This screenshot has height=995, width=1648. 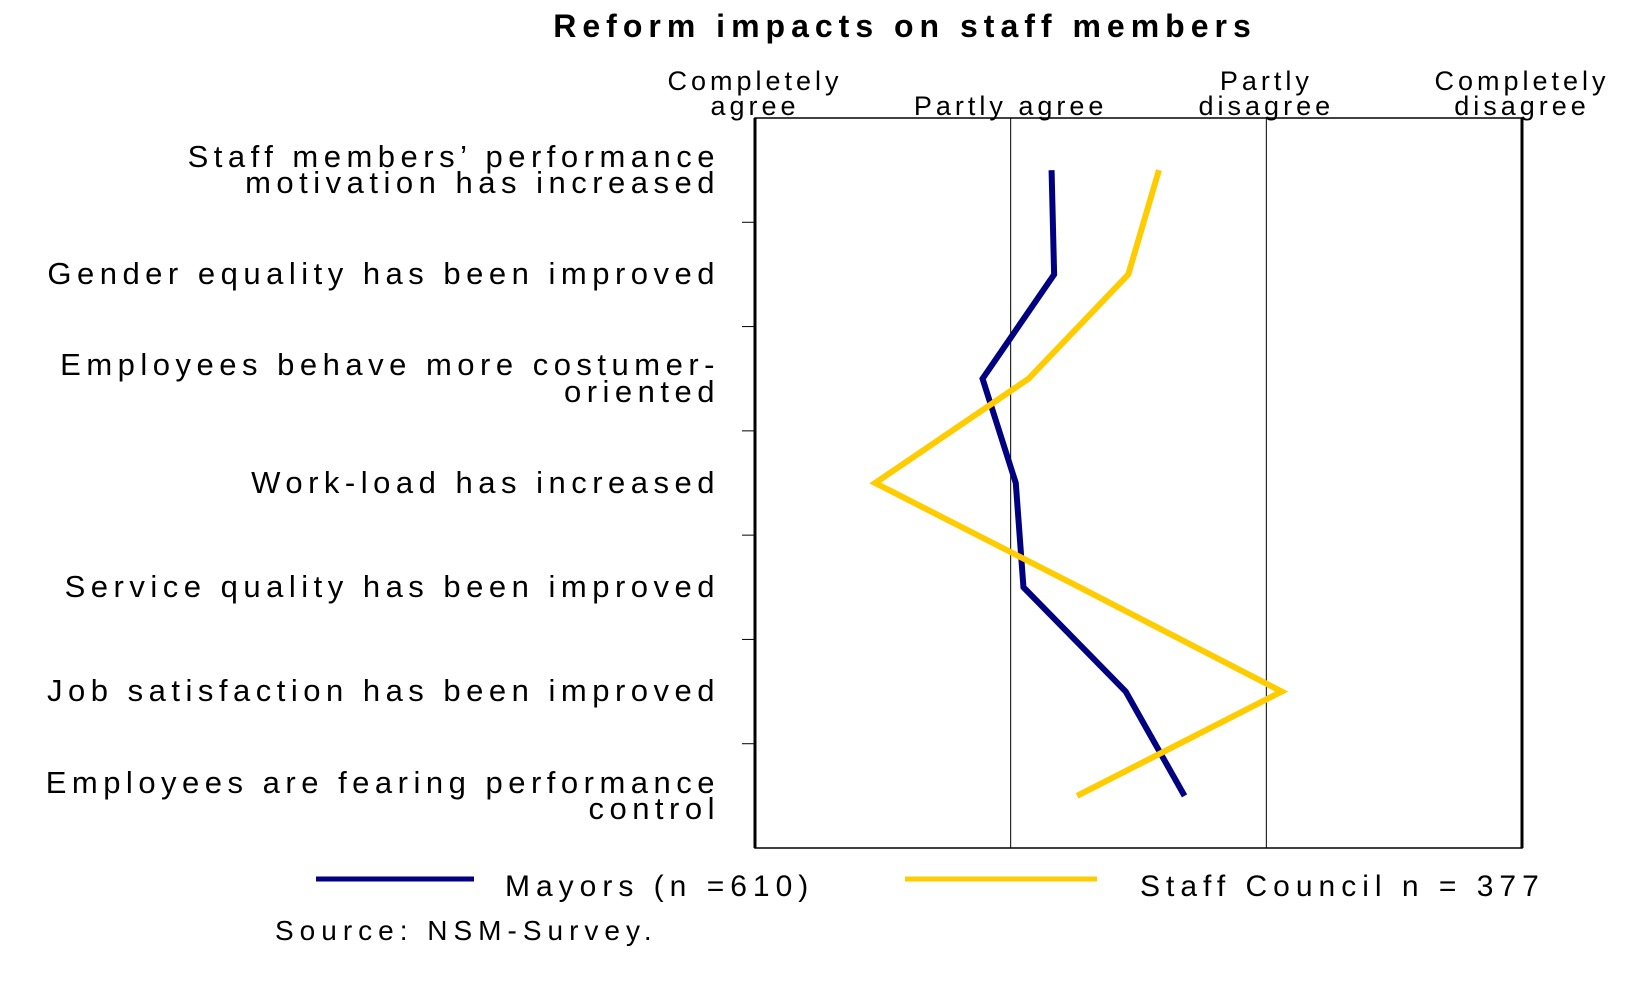 I want to click on x-tick-label: Partly disagree, so click(x=1266, y=93).